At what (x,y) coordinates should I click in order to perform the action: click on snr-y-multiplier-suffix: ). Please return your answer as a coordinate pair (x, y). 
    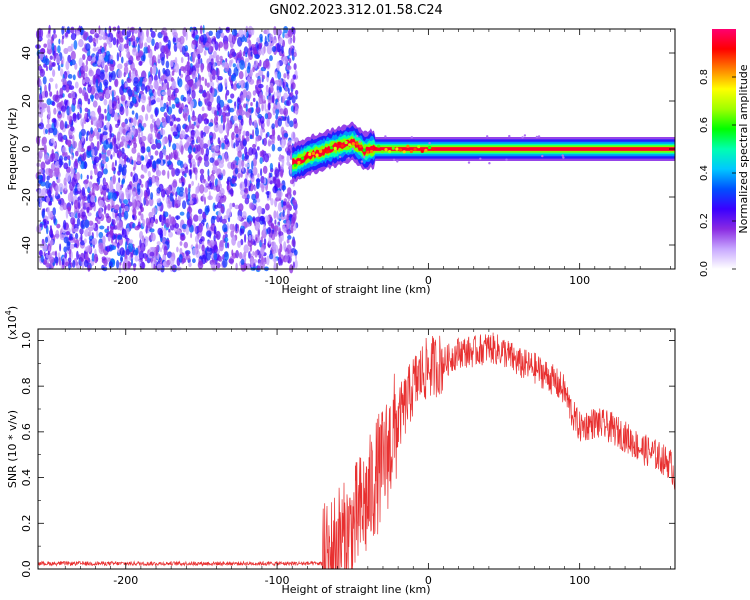
    Looking at the image, I should click on (12, 308).